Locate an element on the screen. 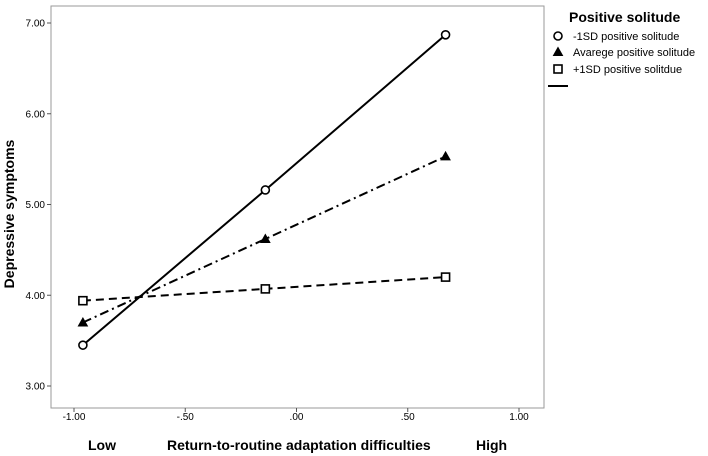  legend-entry-label: Avarege positive solitude is located at coordinates (634, 53).